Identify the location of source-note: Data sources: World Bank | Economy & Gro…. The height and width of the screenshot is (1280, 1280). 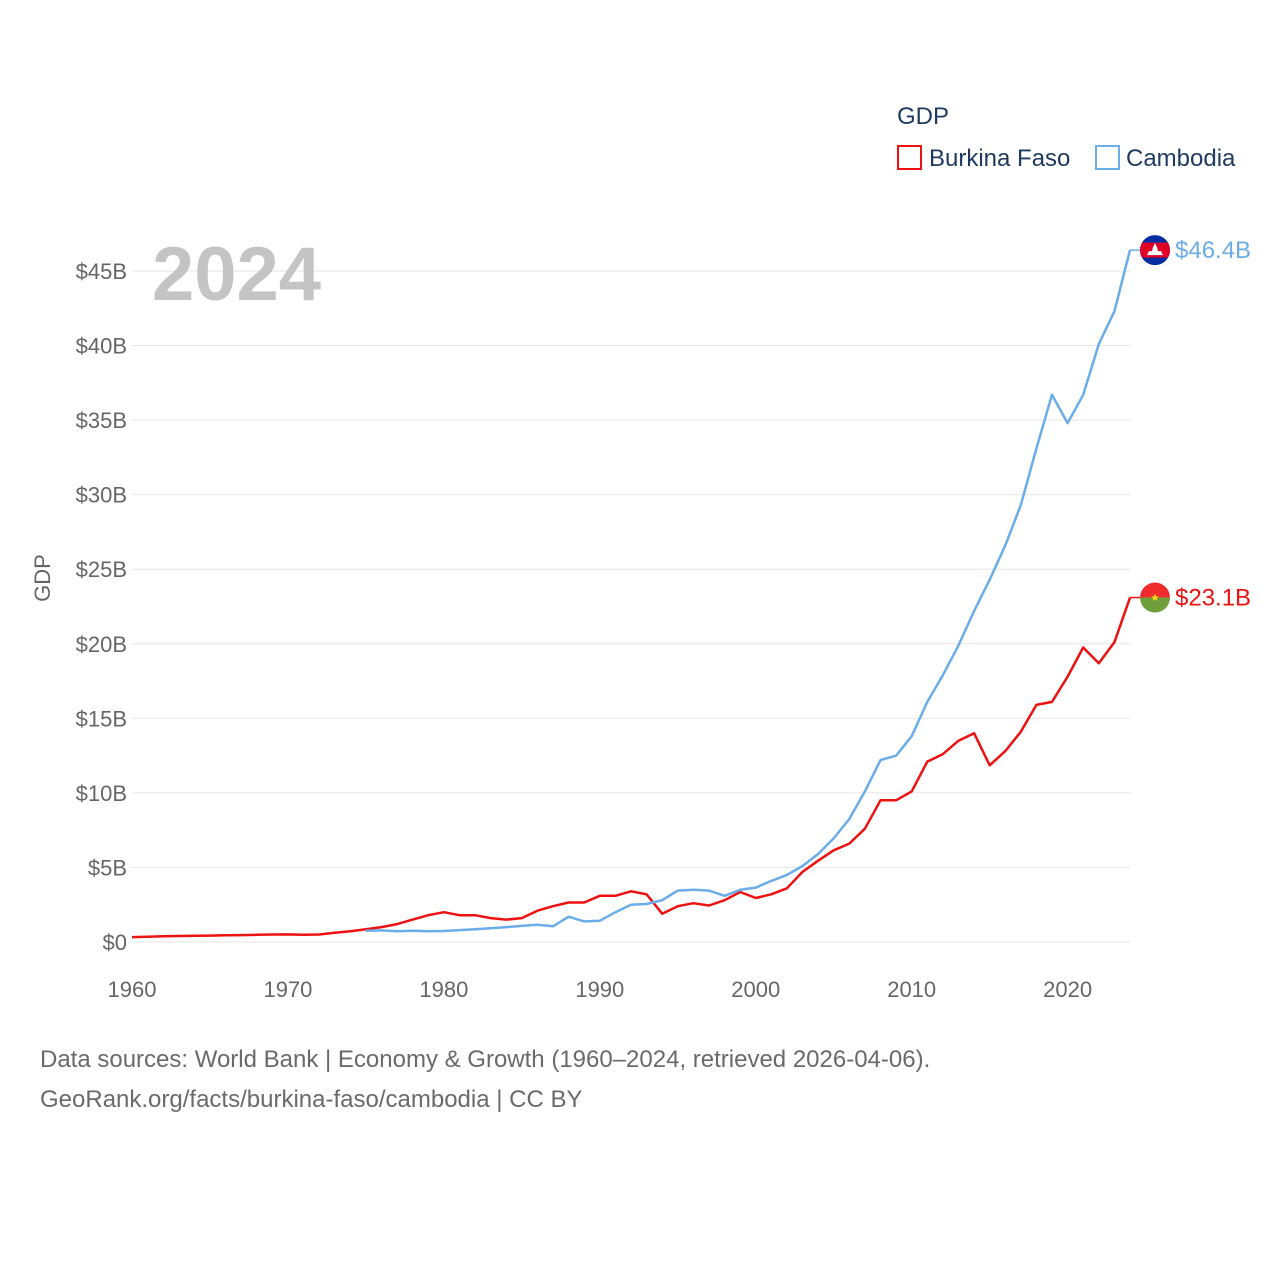
(485, 1080).